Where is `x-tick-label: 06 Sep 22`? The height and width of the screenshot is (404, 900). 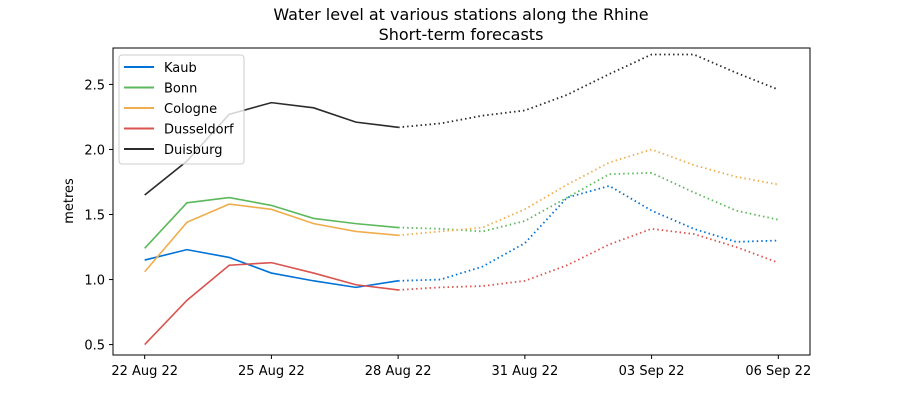 x-tick-label: 06 Sep 22 is located at coordinates (778, 371).